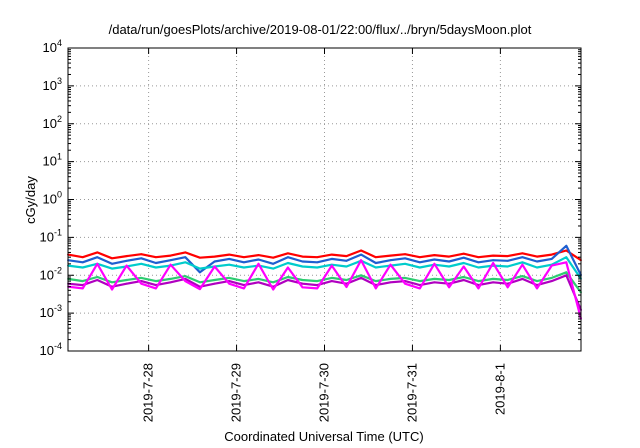 This screenshot has width=640, height=448. I want to click on x-tick-label: 2019-8-1, so click(499, 389).